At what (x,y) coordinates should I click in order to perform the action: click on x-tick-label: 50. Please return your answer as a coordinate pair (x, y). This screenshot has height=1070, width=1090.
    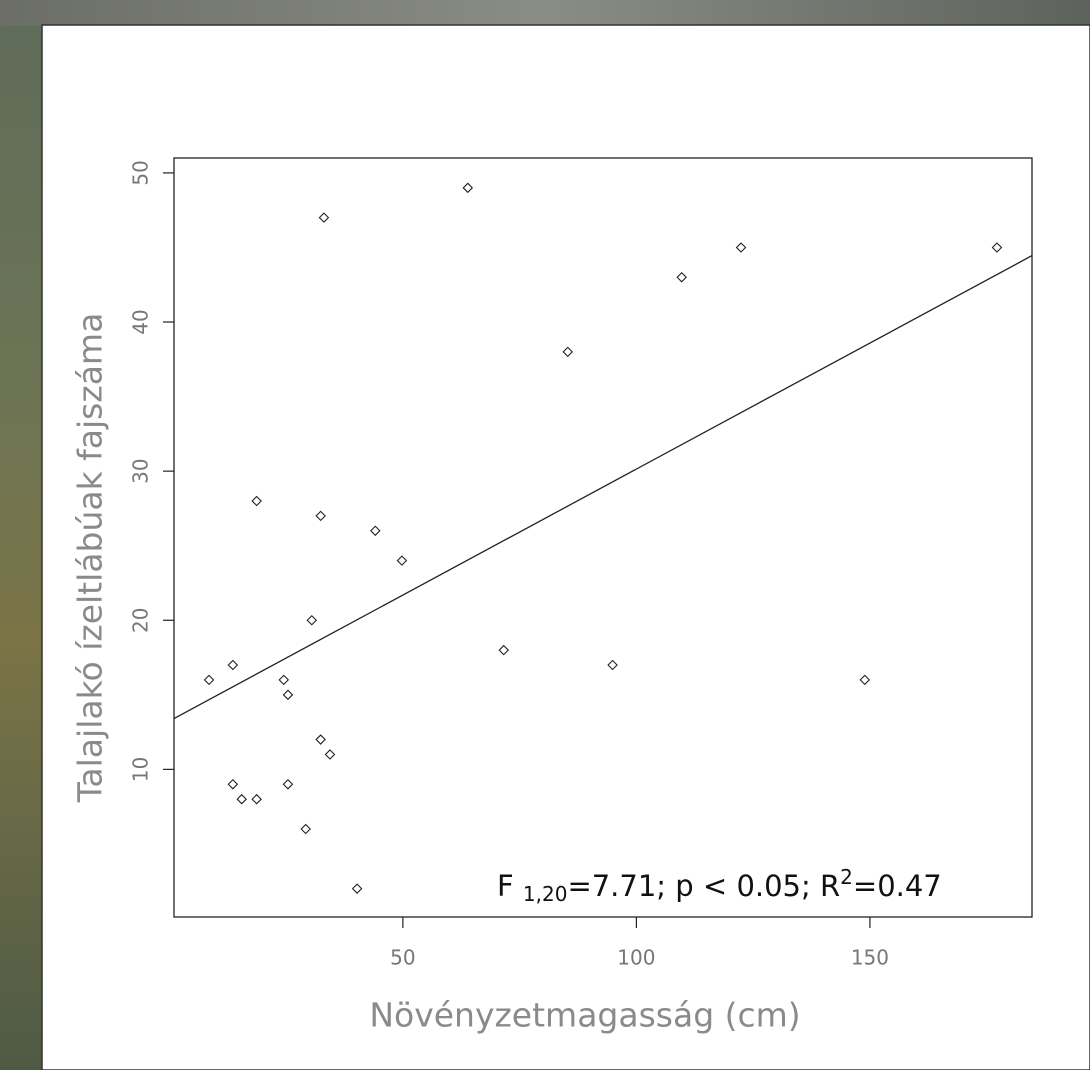
    Looking at the image, I should click on (402, 958).